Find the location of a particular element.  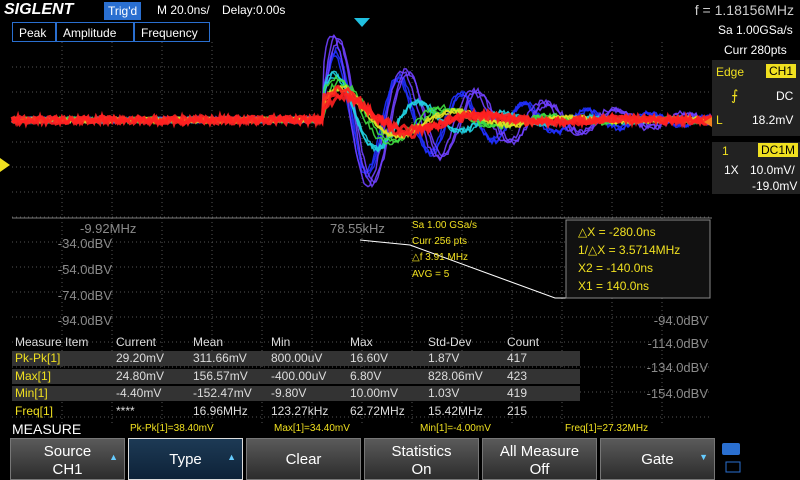

table-cell: 1.87V is located at coordinates (444, 358).